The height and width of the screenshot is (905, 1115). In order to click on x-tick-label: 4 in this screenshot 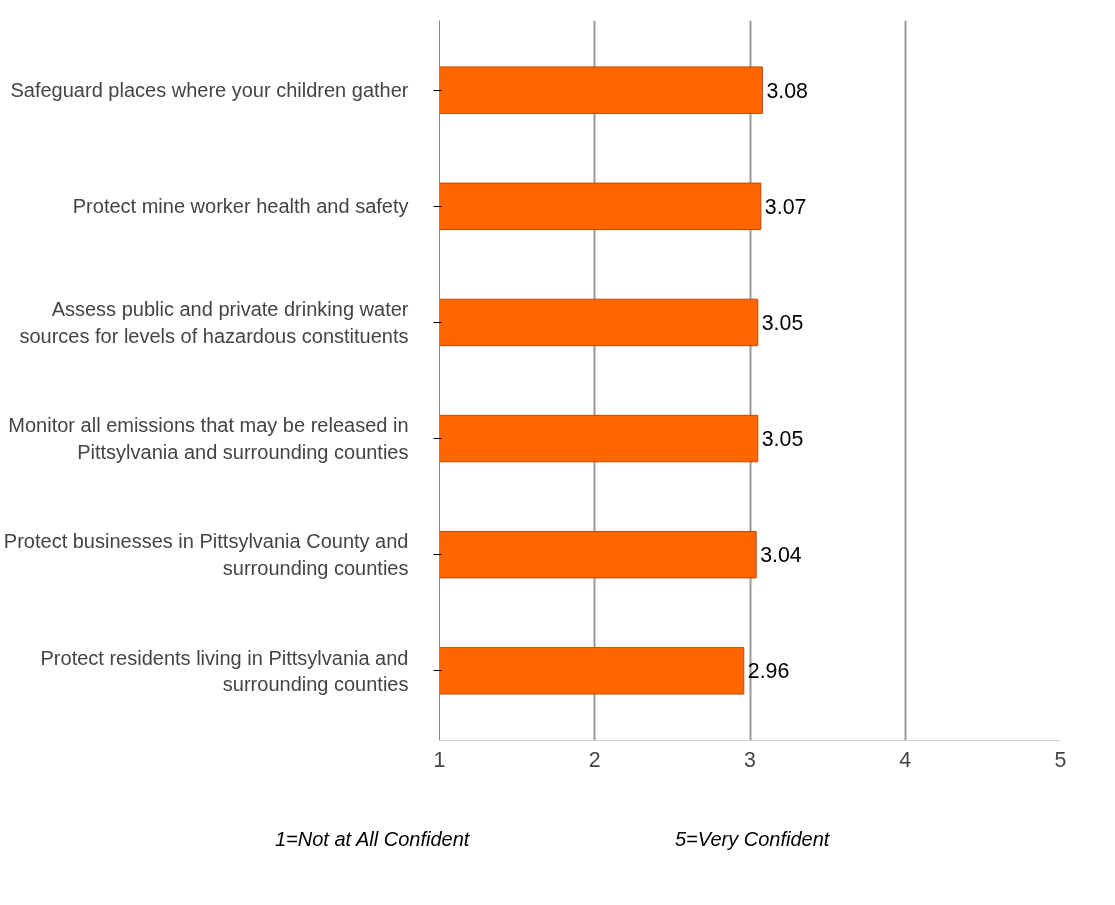, I will do `click(905, 759)`.